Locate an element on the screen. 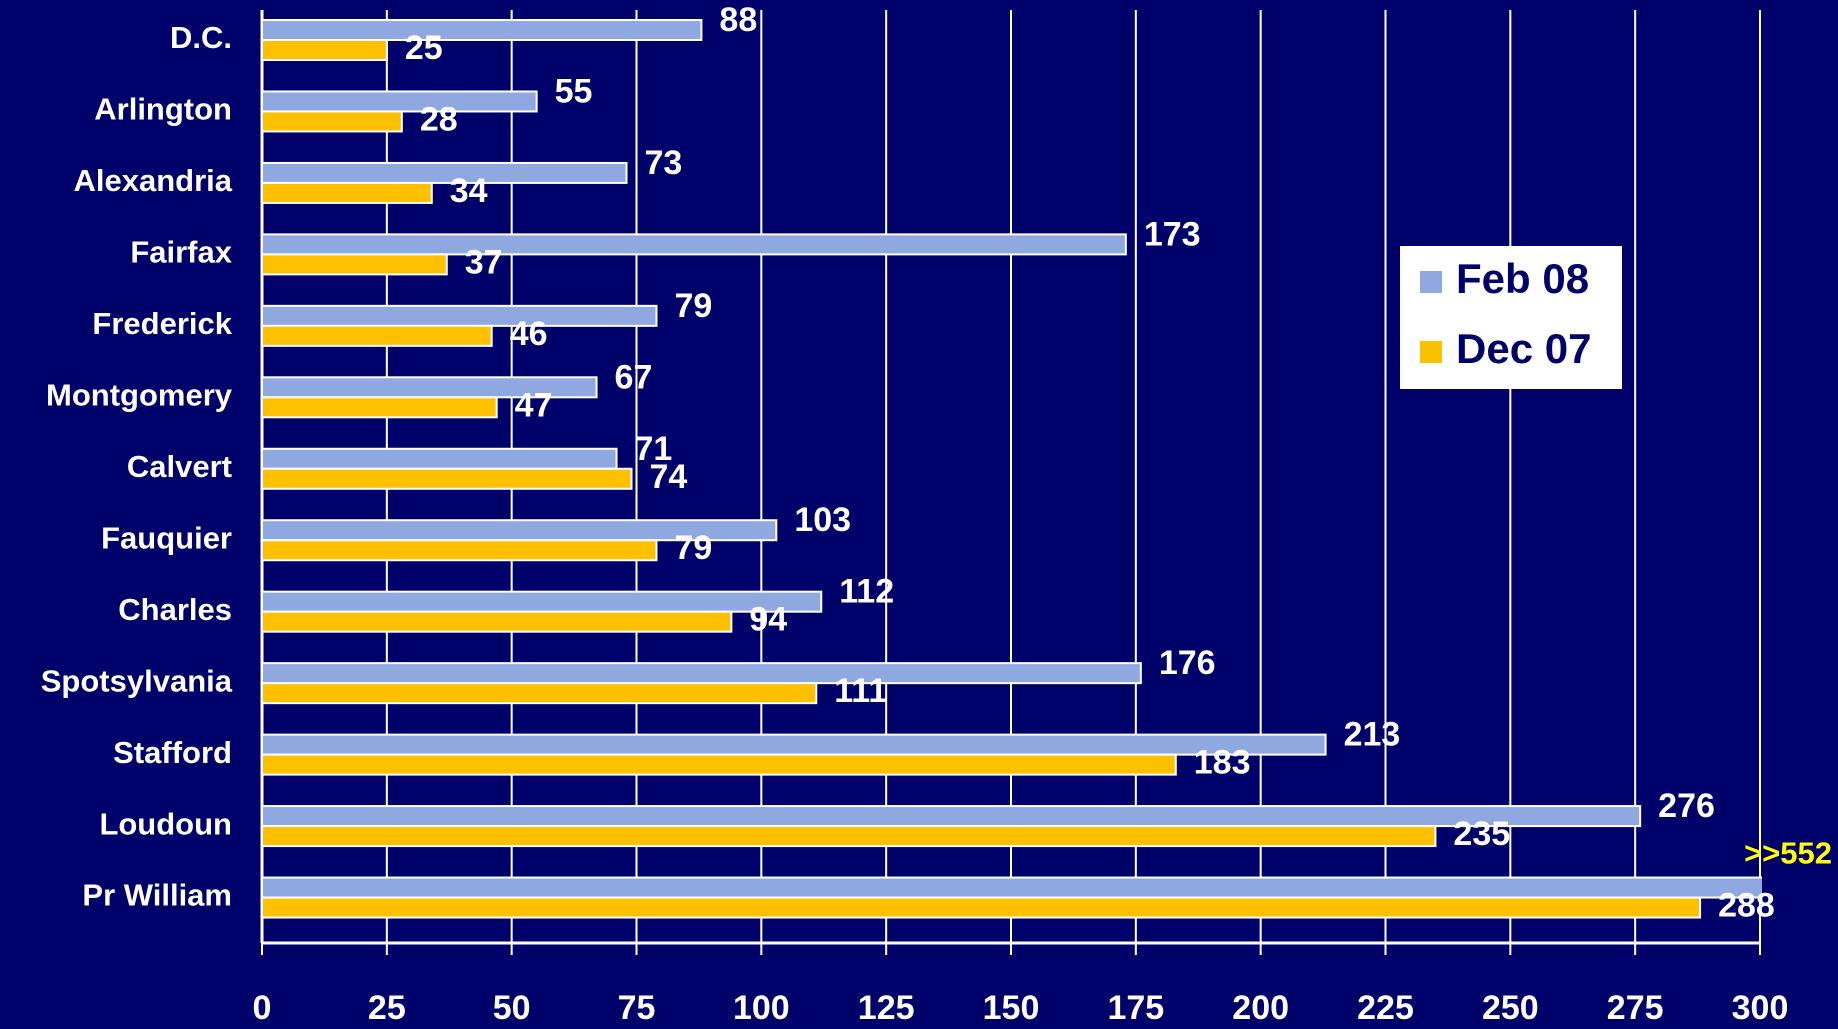 This screenshot has height=1029, width=1838. value-label: >>552 is located at coordinates (1788, 853).